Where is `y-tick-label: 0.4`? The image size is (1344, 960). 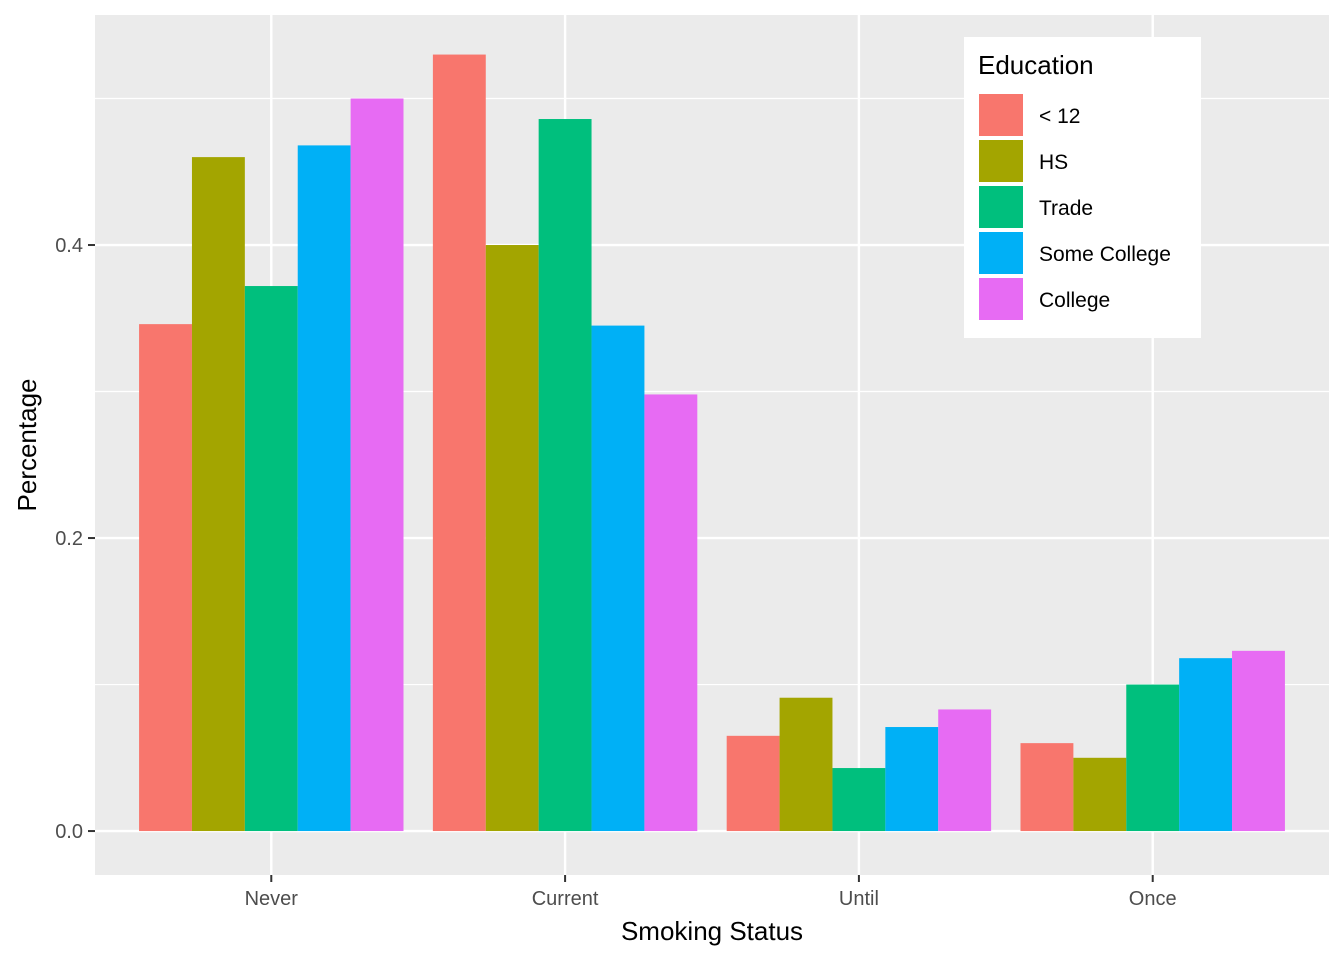 y-tick-label: 0.4 is located at coordinates (69, 246).